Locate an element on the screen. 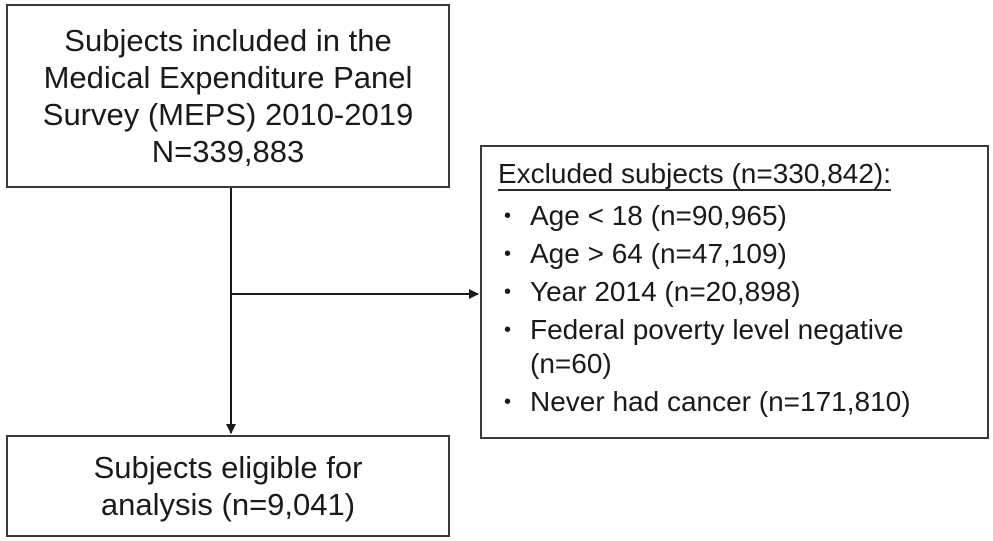 This screenshot has width=993, height=541. list-item: • Federal poverty level negative (n=60) is located at coordinates (735, 347).